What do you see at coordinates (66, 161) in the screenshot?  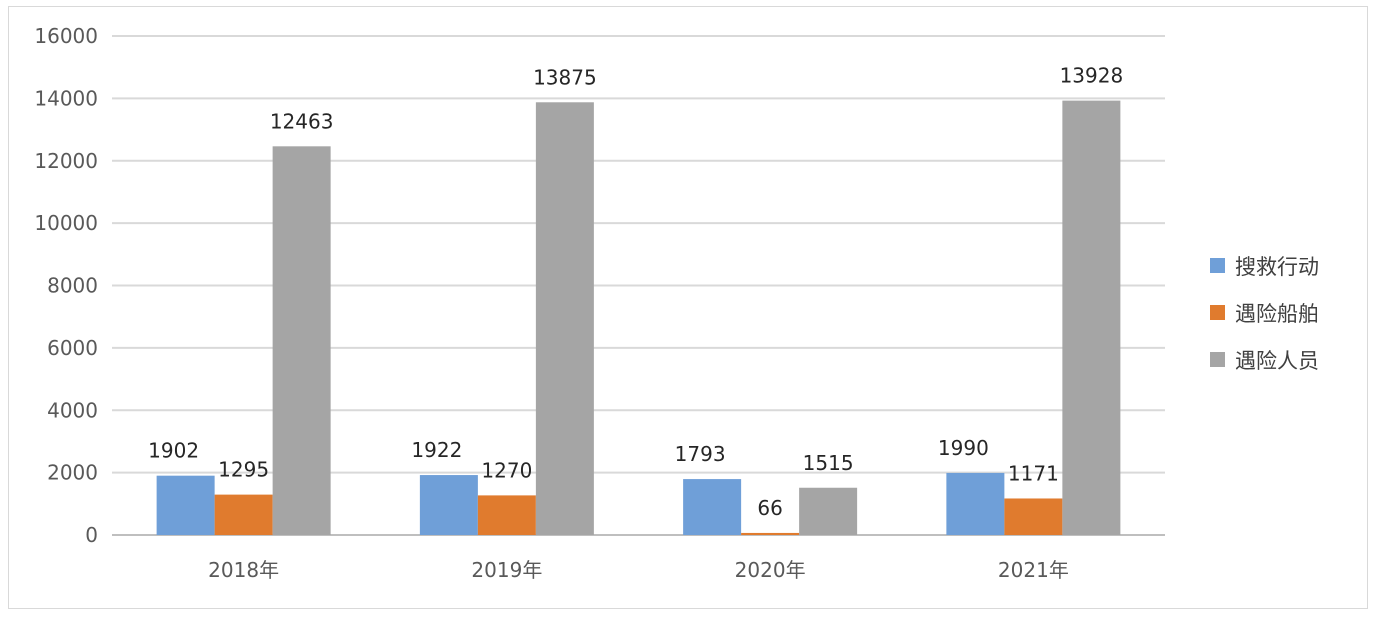 I see `y-tick-label-6: 12000` at bounding box center [66, 161].